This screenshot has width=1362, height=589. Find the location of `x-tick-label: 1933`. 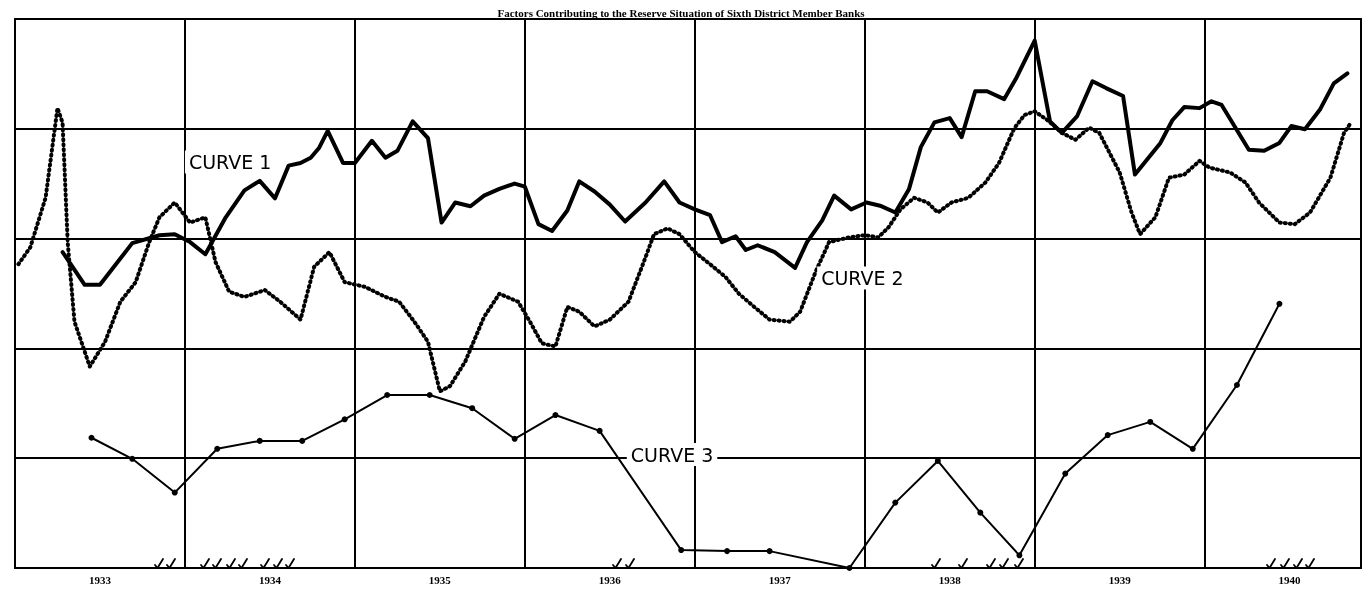

x-tick-label: 1933 is located at coordinates (100, 579).